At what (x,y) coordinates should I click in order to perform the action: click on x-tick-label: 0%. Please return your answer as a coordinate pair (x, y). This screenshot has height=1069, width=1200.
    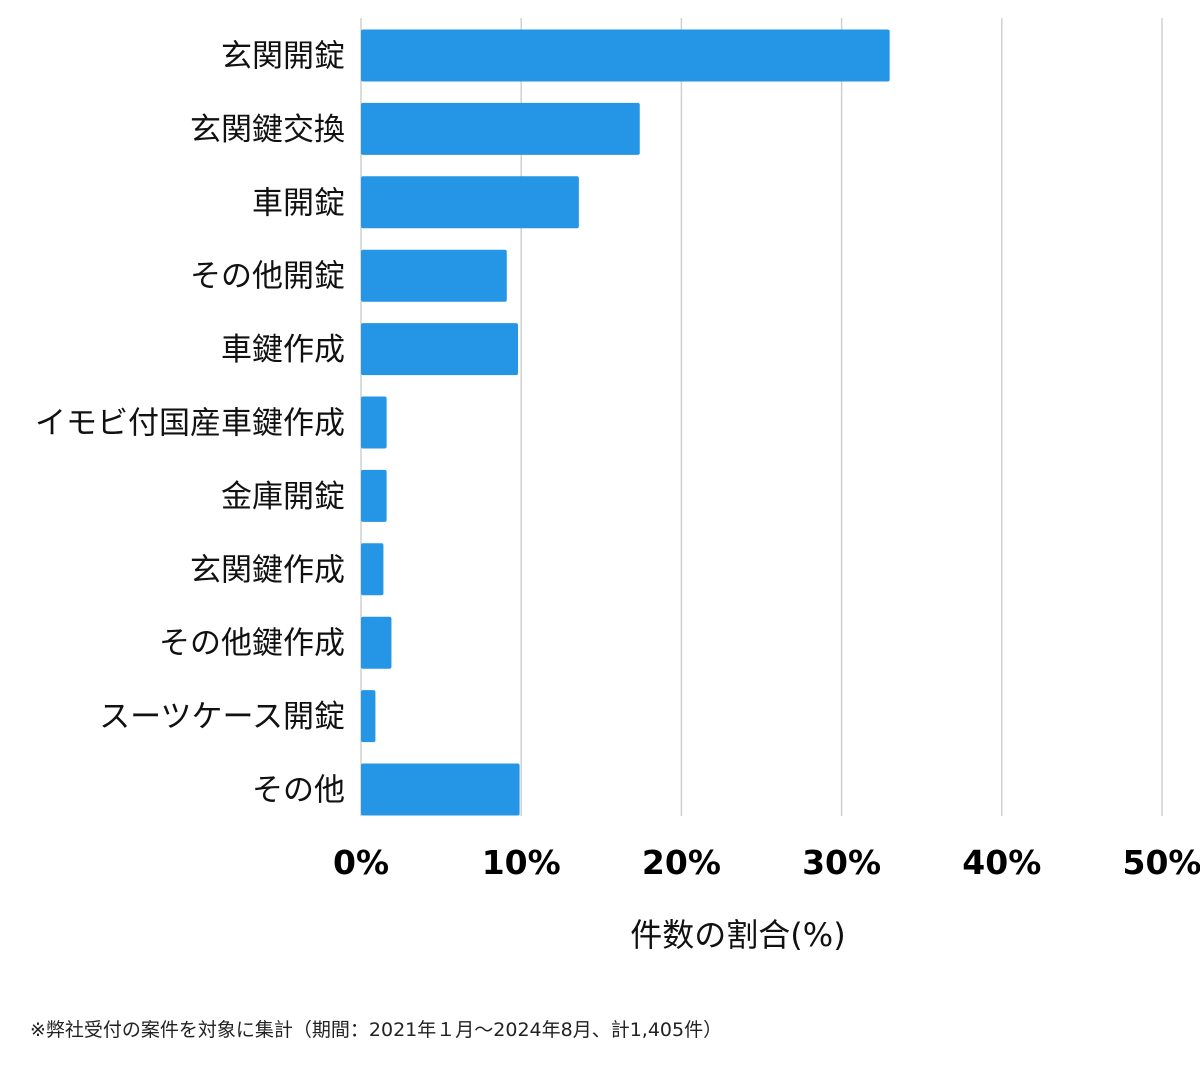
    Looking at the image, I should click on (361, 862).